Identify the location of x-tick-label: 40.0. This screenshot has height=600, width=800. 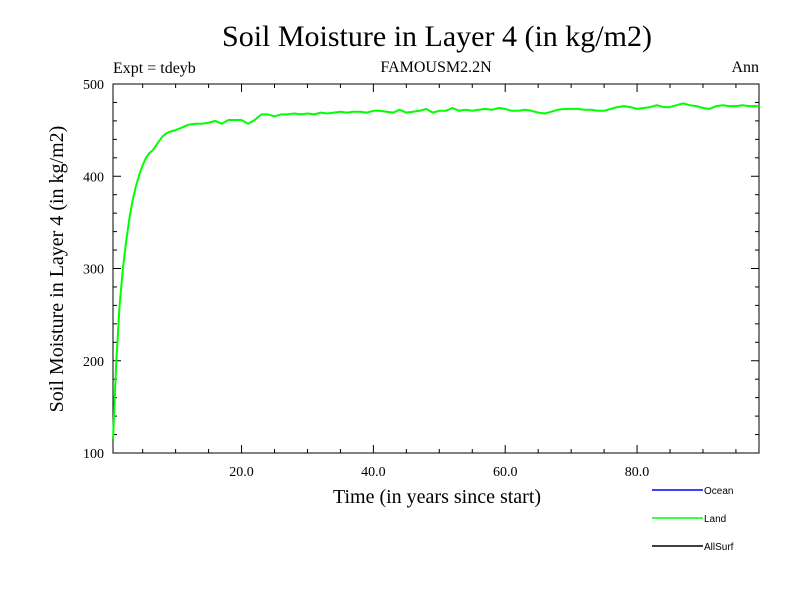
(373, 472).